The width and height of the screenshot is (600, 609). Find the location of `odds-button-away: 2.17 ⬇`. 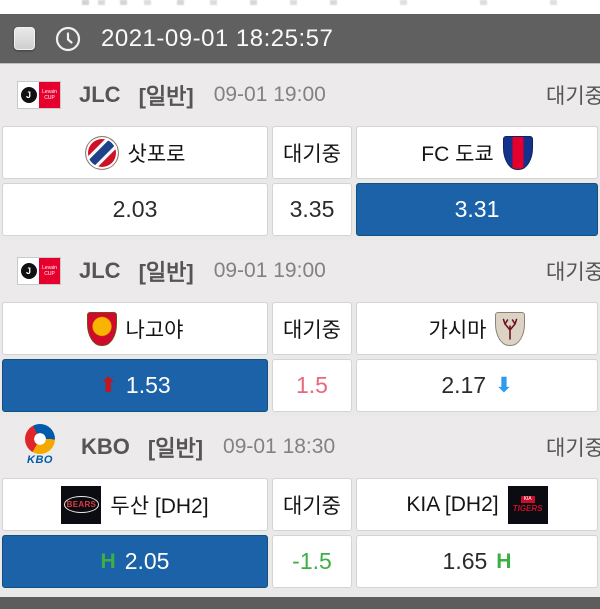

odds-button-away: 2.17 ⬇ is located at coordinates (477, 385).